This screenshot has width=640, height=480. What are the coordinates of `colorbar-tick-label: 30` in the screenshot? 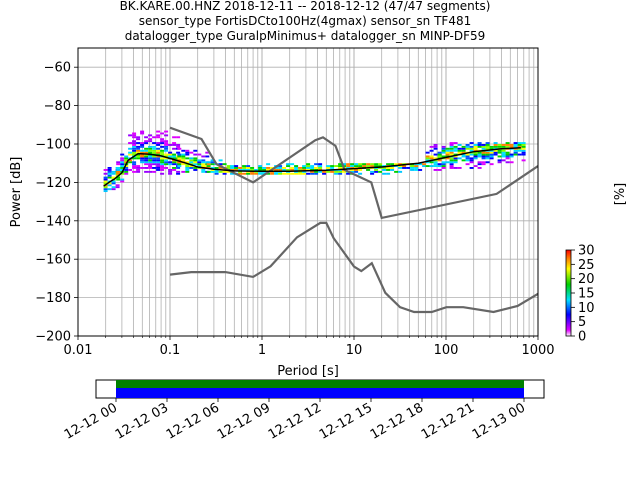 It's located at (586, 251).